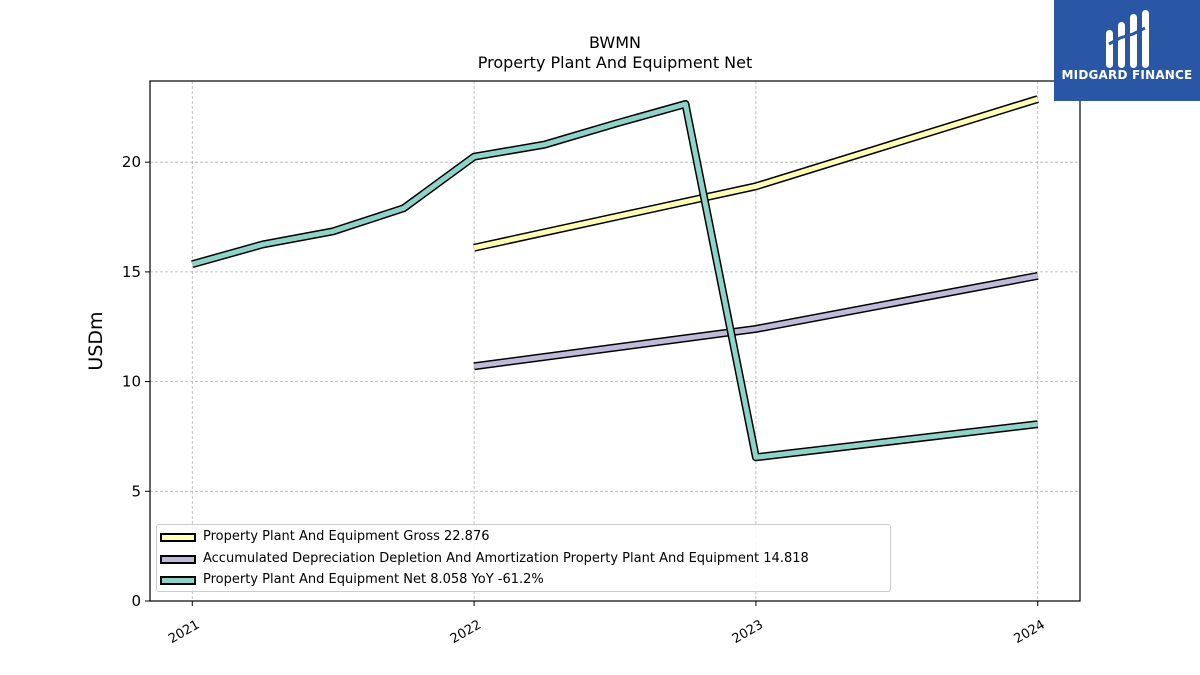 This screenshot has height=675, width=1200. I want to click on legend-swatch-gross, so click(178, 537).